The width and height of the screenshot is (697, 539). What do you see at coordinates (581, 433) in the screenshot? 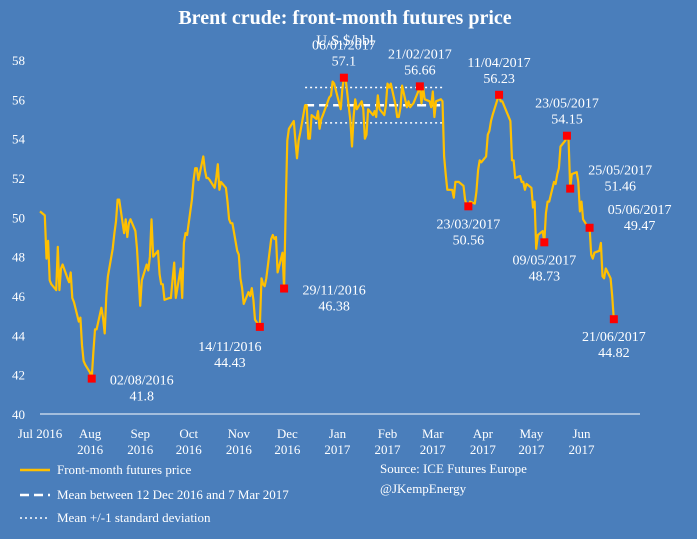
I see `x-tick-label: Jun` at bounding box center [581, 433].